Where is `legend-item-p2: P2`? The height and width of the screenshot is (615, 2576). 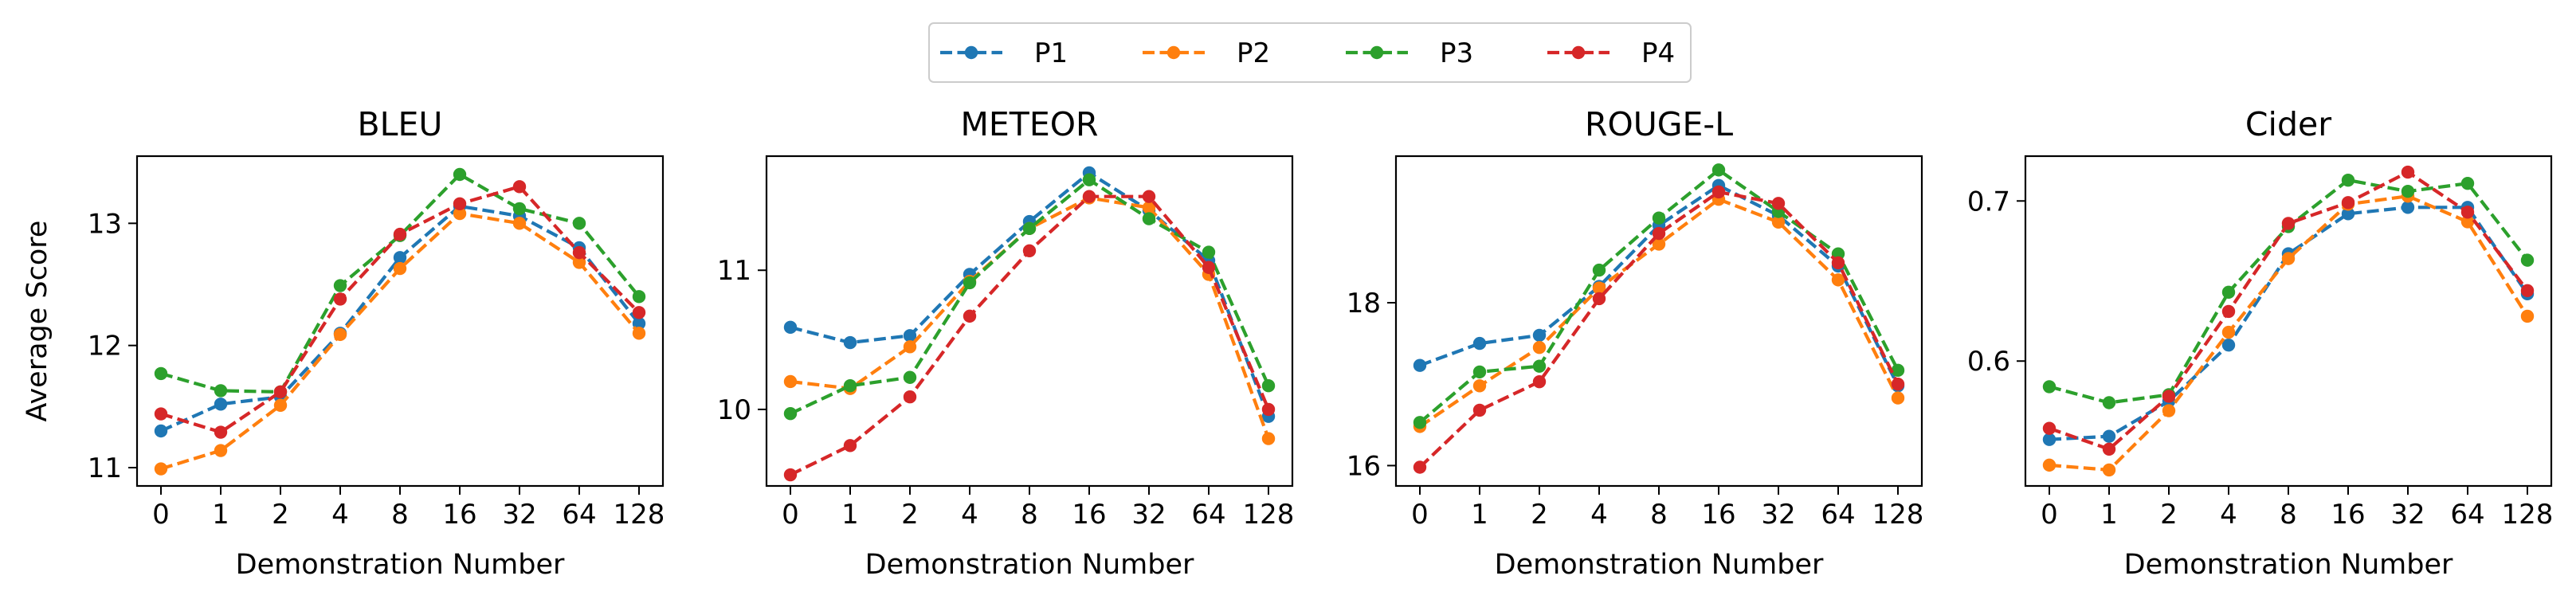 legend-item-p2: P2 is located at coordinates (1207, 53).